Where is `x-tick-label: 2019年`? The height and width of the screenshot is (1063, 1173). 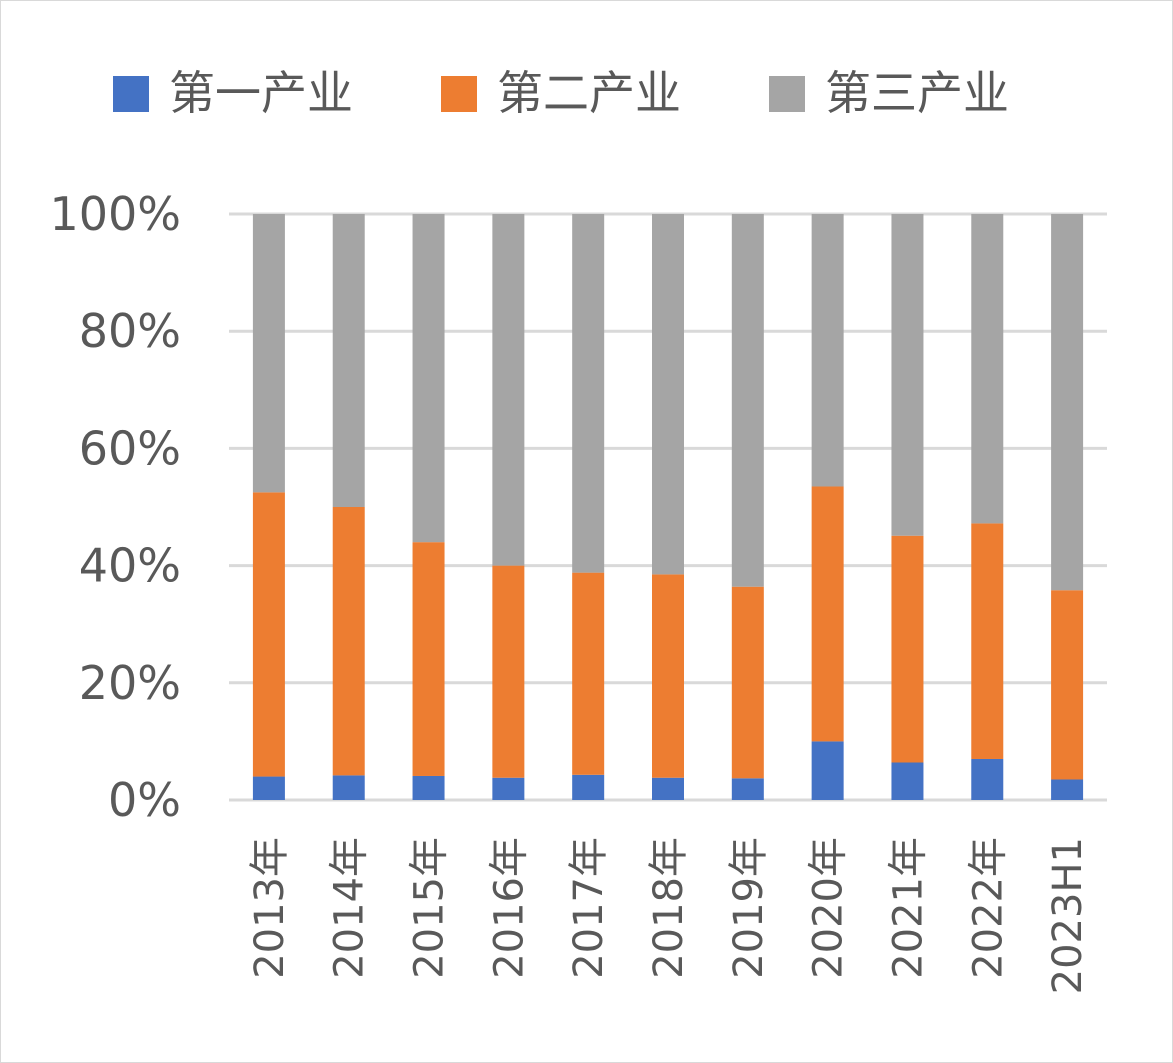 x-tick-label: 2019年 is located at coordinates (749, 908).